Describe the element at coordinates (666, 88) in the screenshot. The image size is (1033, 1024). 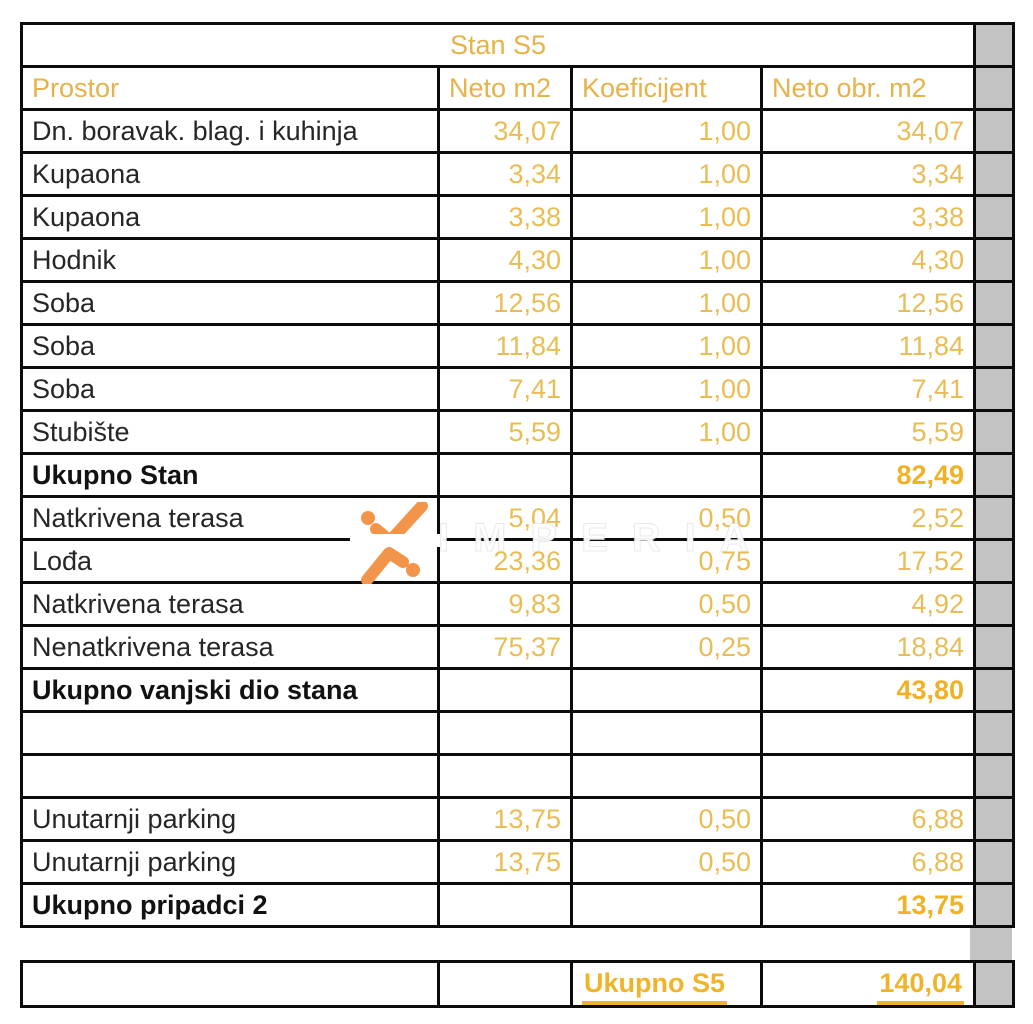
I see `column-header-koeficijent: Koeficijent` at that location.